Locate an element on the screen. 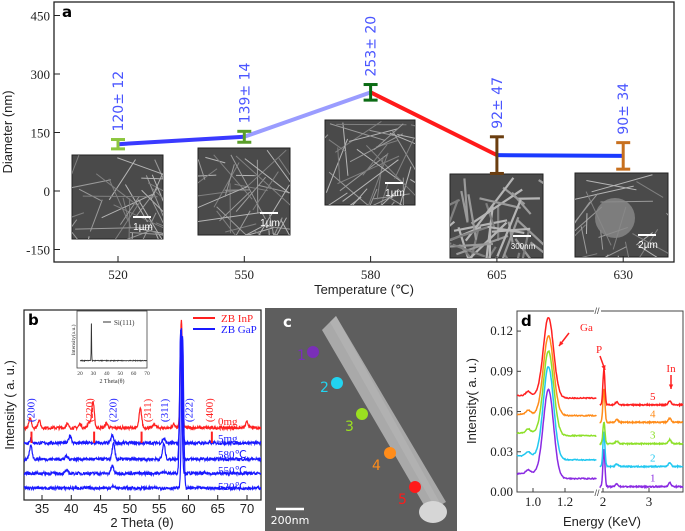 This screenshot has width=685, height=531. data-point-630: 90± 34 is located at coordinates (624, 127).